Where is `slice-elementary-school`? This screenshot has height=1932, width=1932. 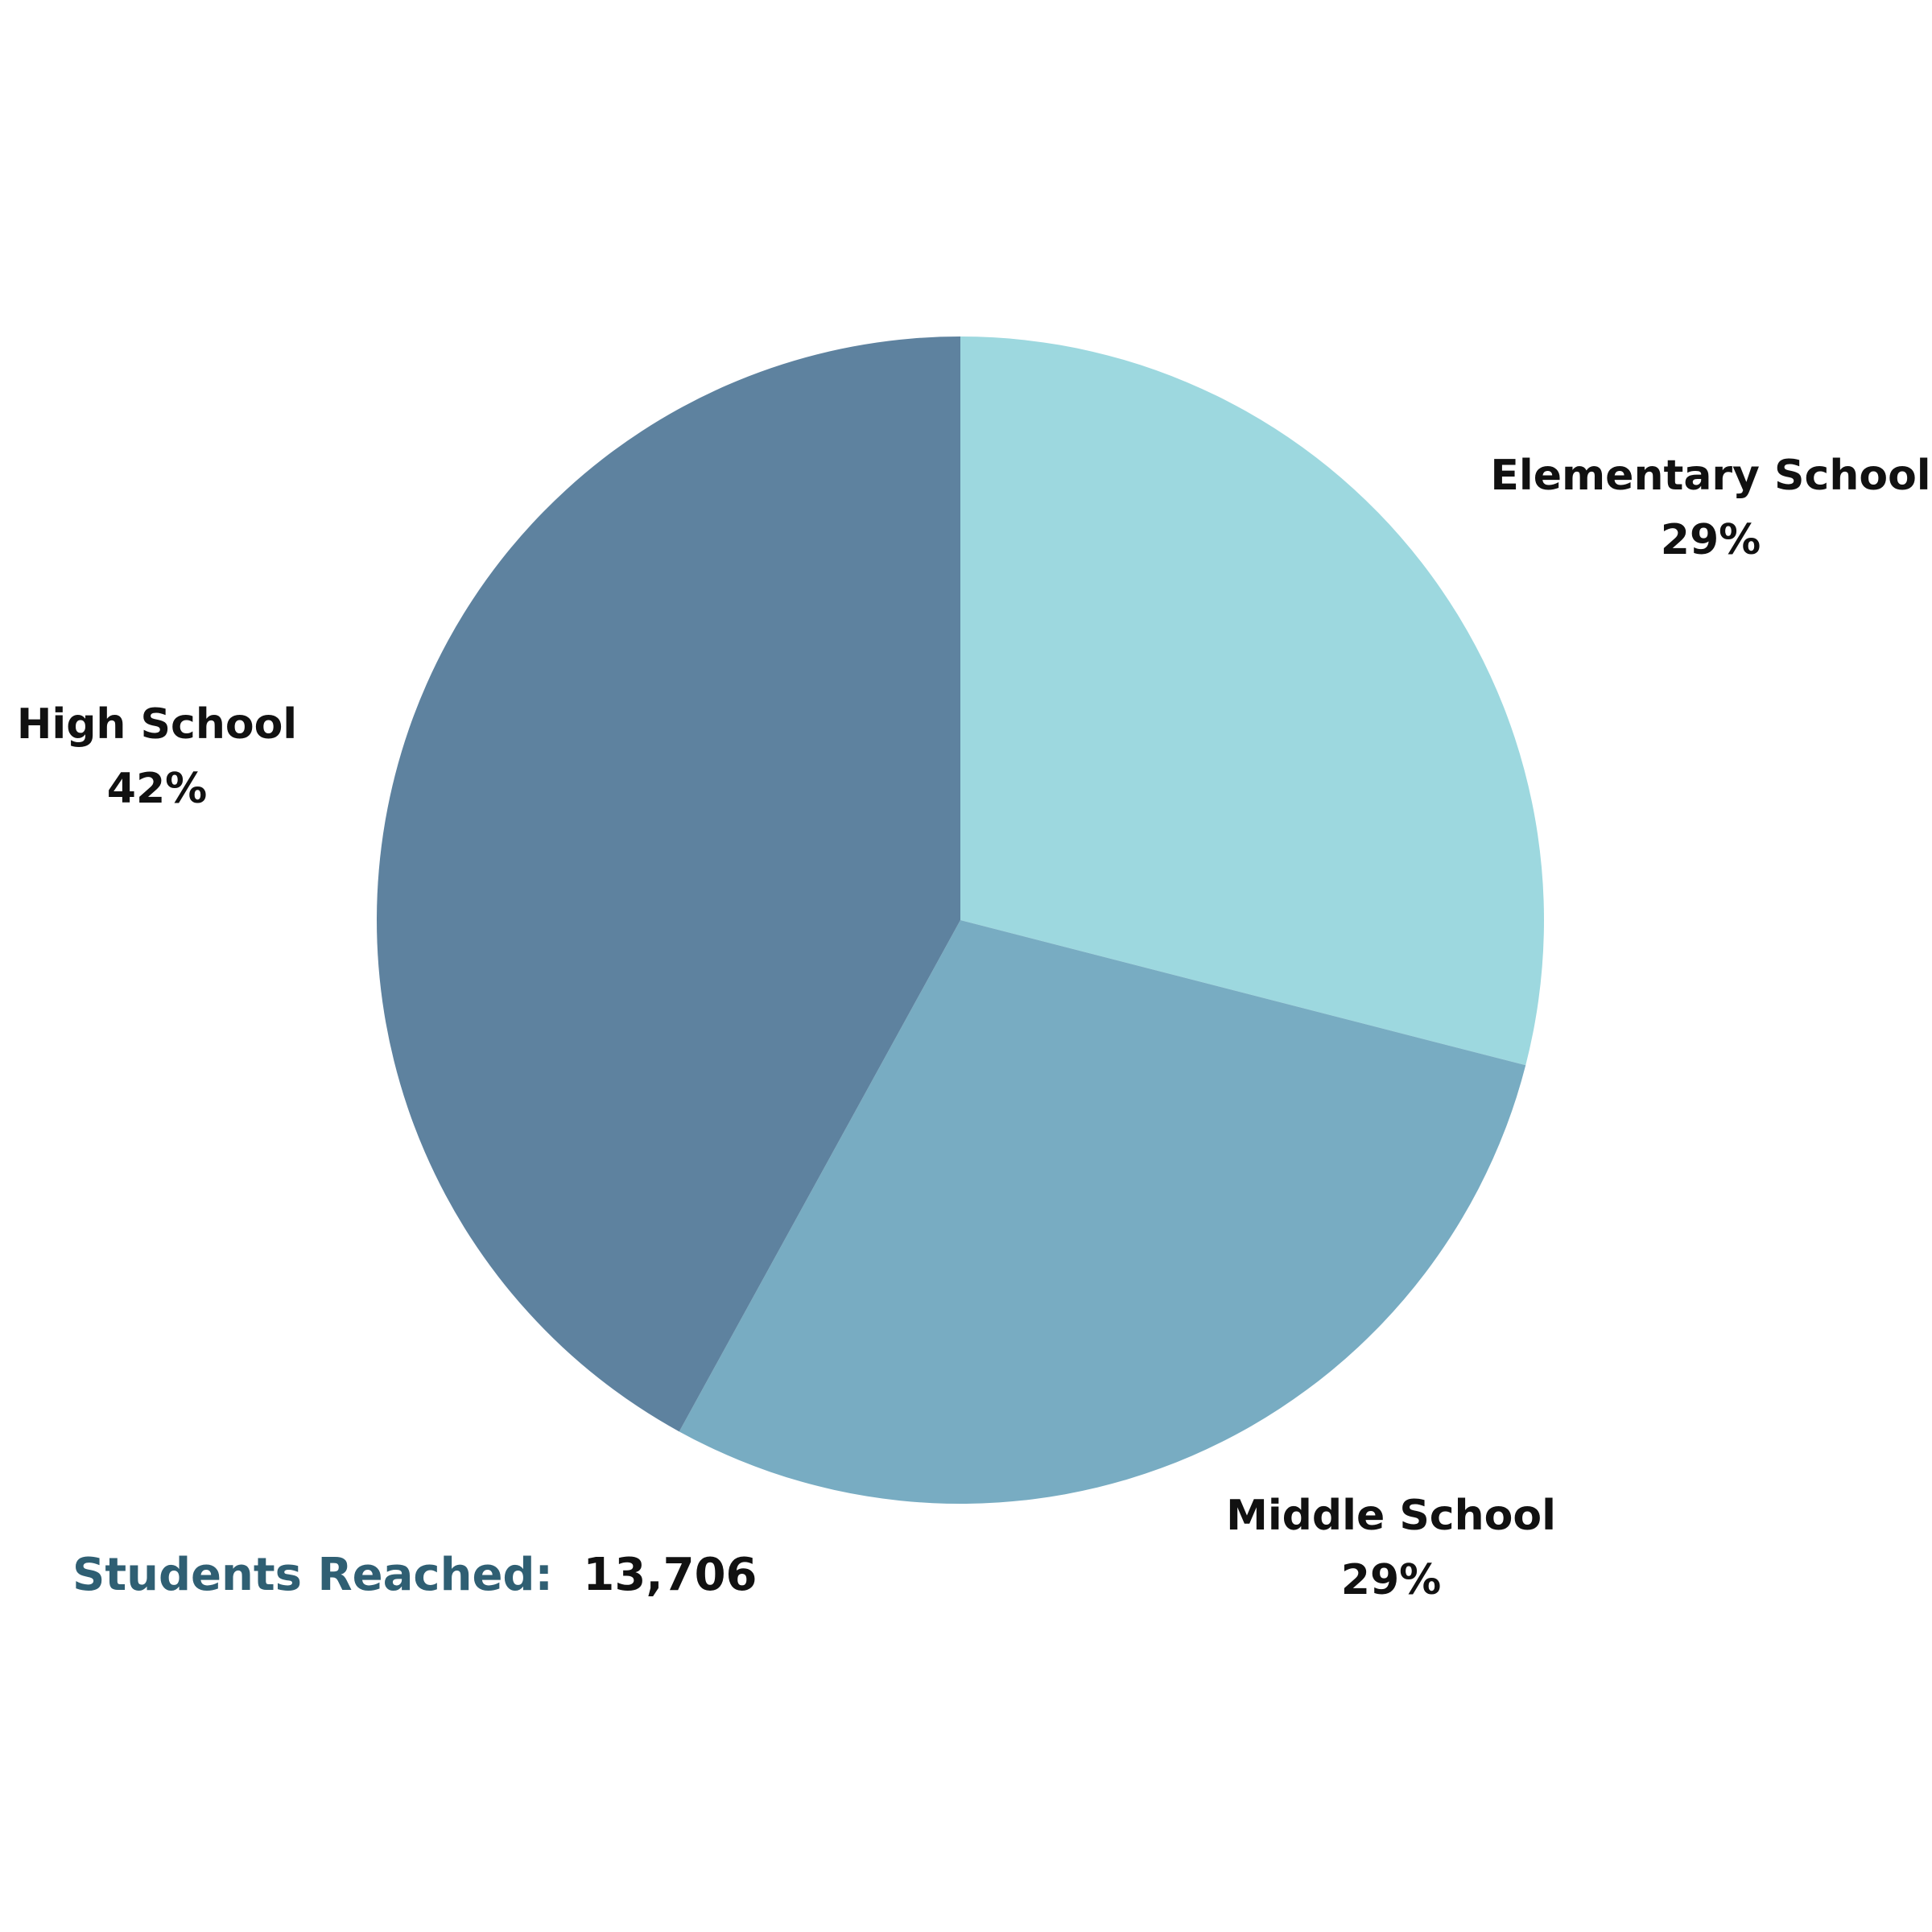 slice-elementary-school is located at coordinates (1252, 701).